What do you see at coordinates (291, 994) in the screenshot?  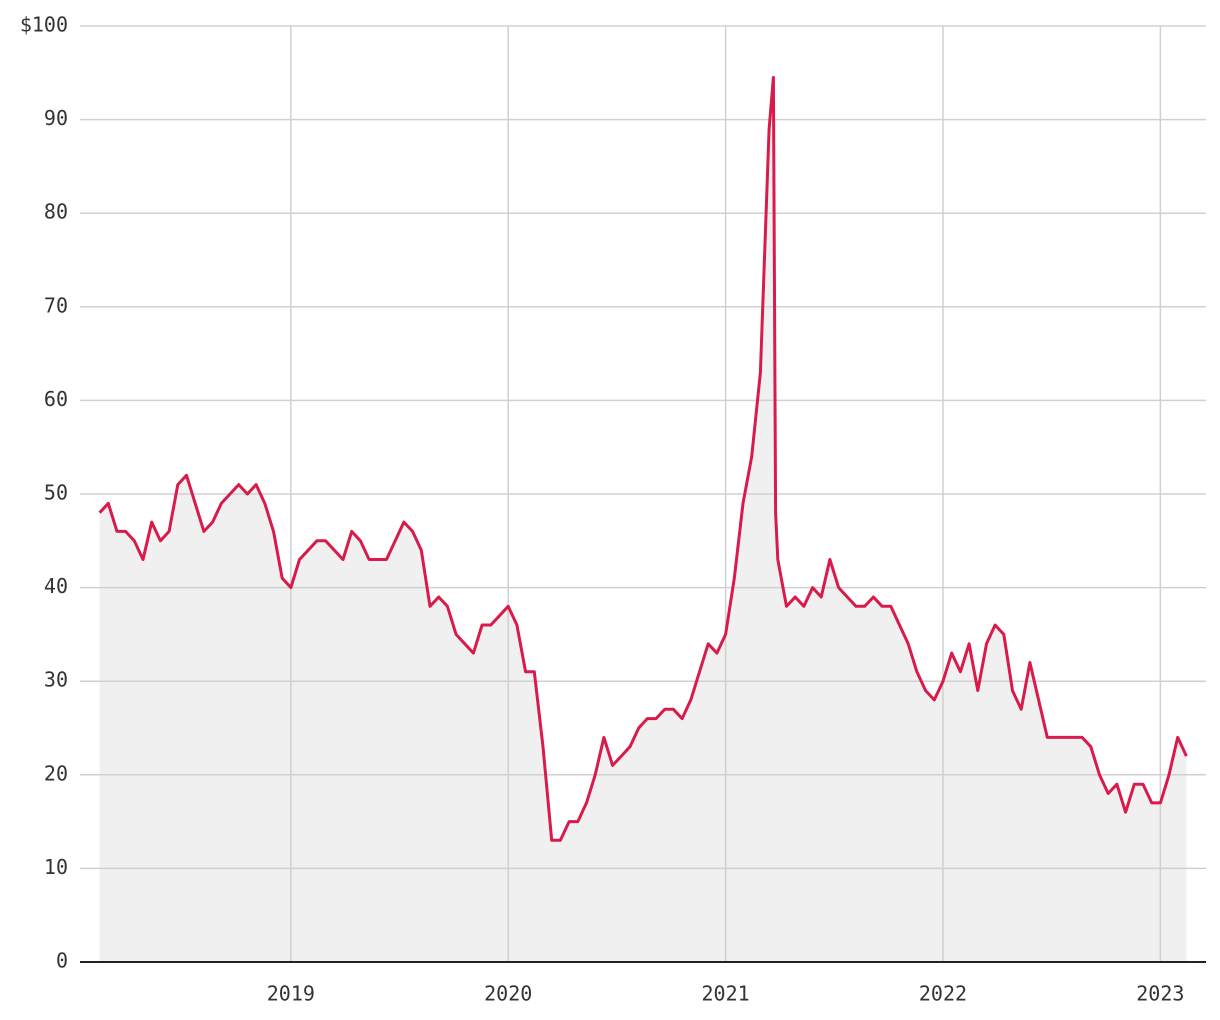 I see `x-tick-label: 2019` at bounding box center [291, 994].